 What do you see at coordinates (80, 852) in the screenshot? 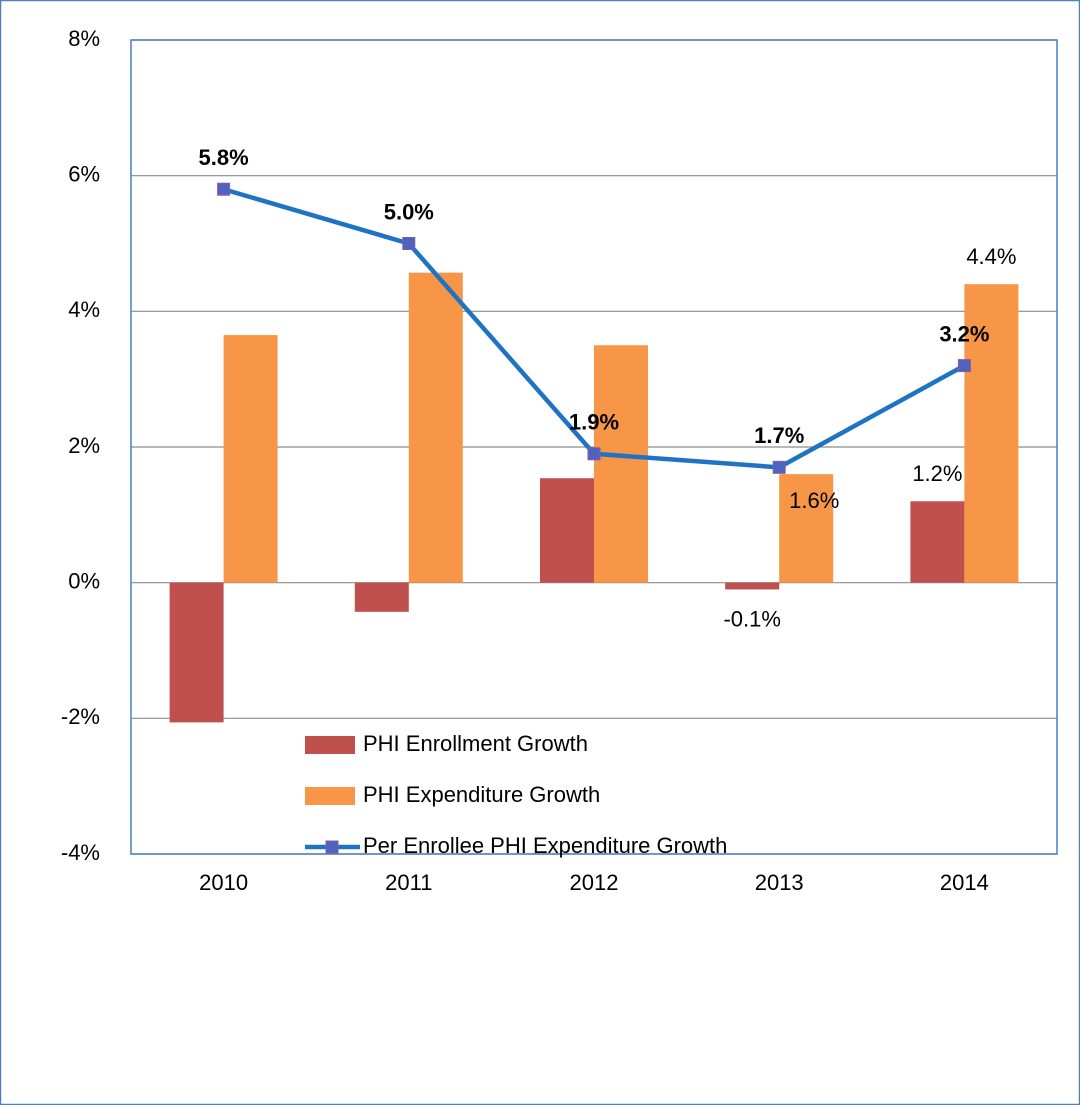
I see `y-tick-label: -4%` at bounding box center [80, 852].